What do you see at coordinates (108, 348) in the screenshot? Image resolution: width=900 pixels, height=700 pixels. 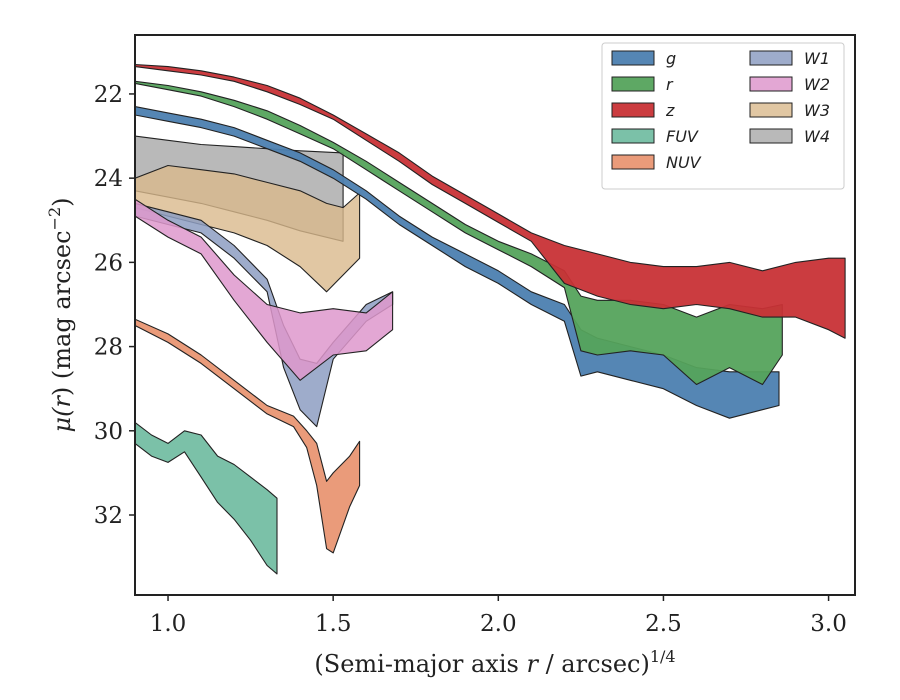 I see `y-tick-label: 28` at bounding box center [108, 348].